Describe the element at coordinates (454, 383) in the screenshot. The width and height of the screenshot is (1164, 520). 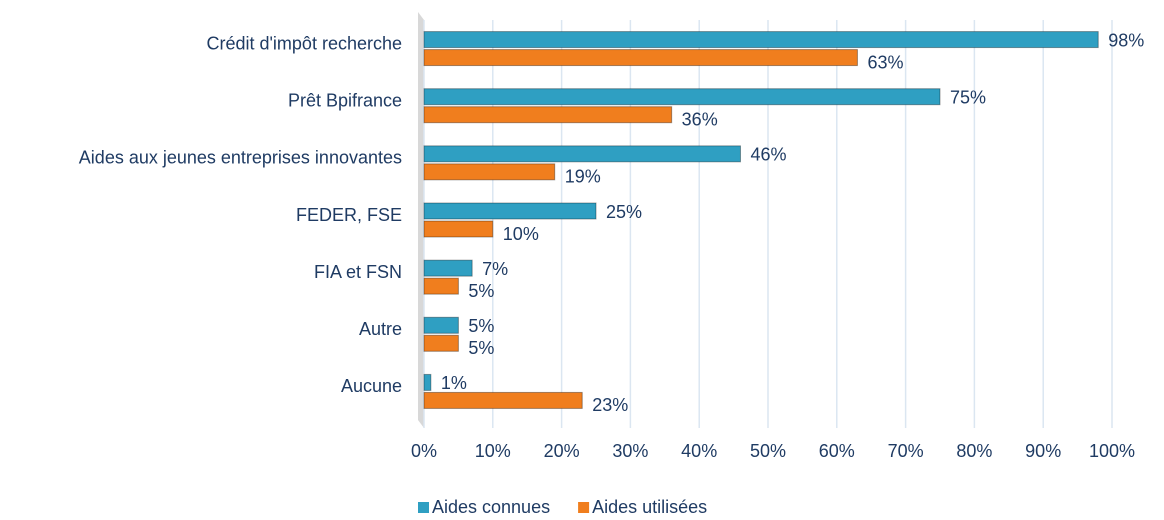
I see `data-label: 1%` at that location.